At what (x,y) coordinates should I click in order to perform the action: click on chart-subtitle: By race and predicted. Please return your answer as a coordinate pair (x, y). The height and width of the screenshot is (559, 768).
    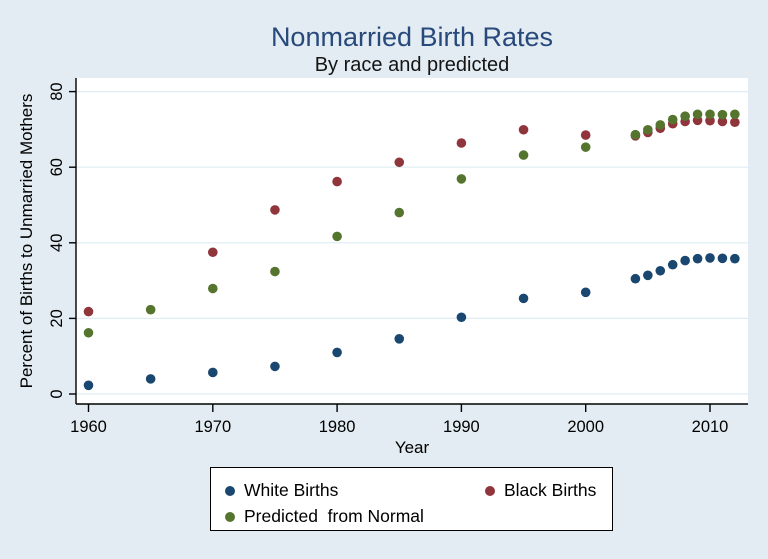
    Looking at the image, I should click on (412, 65).